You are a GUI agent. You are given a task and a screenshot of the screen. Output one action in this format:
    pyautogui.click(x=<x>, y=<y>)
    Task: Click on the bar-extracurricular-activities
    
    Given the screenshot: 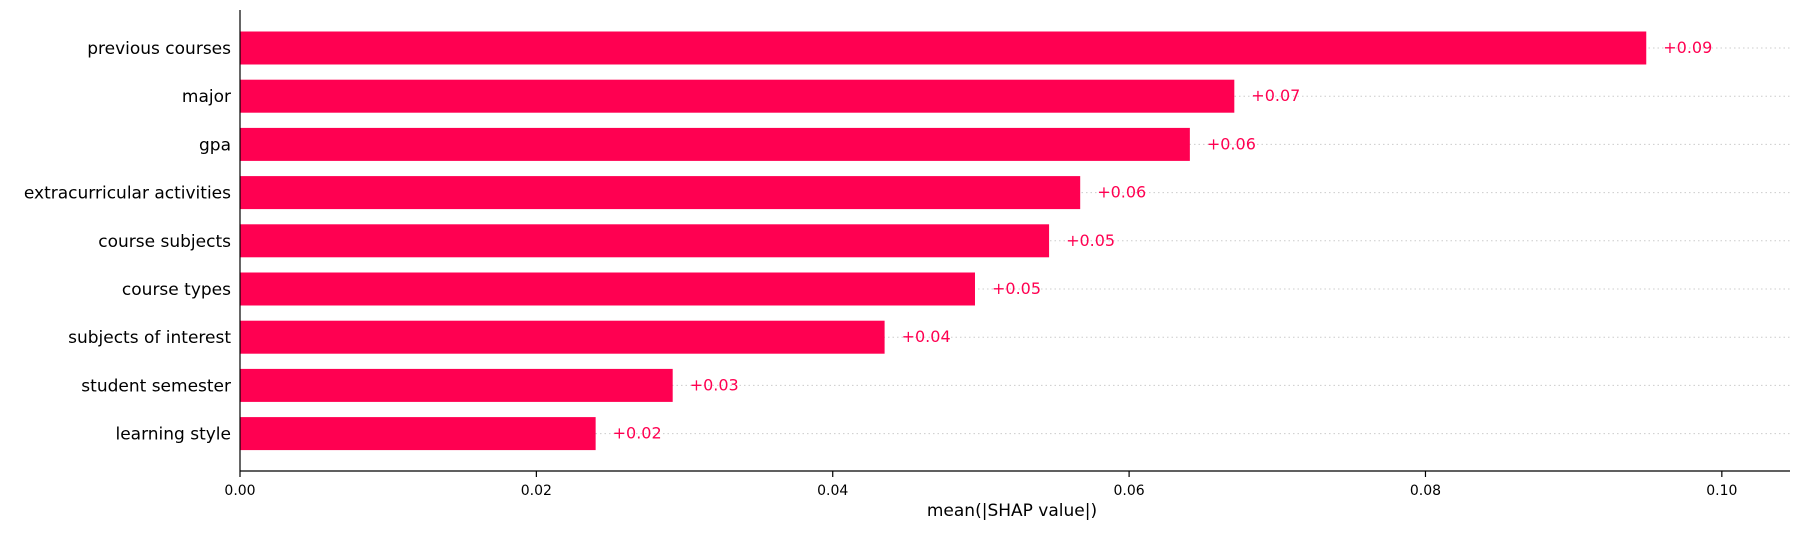 What is the action you would take?
    pyautogui.click(x=660, y=193)
    